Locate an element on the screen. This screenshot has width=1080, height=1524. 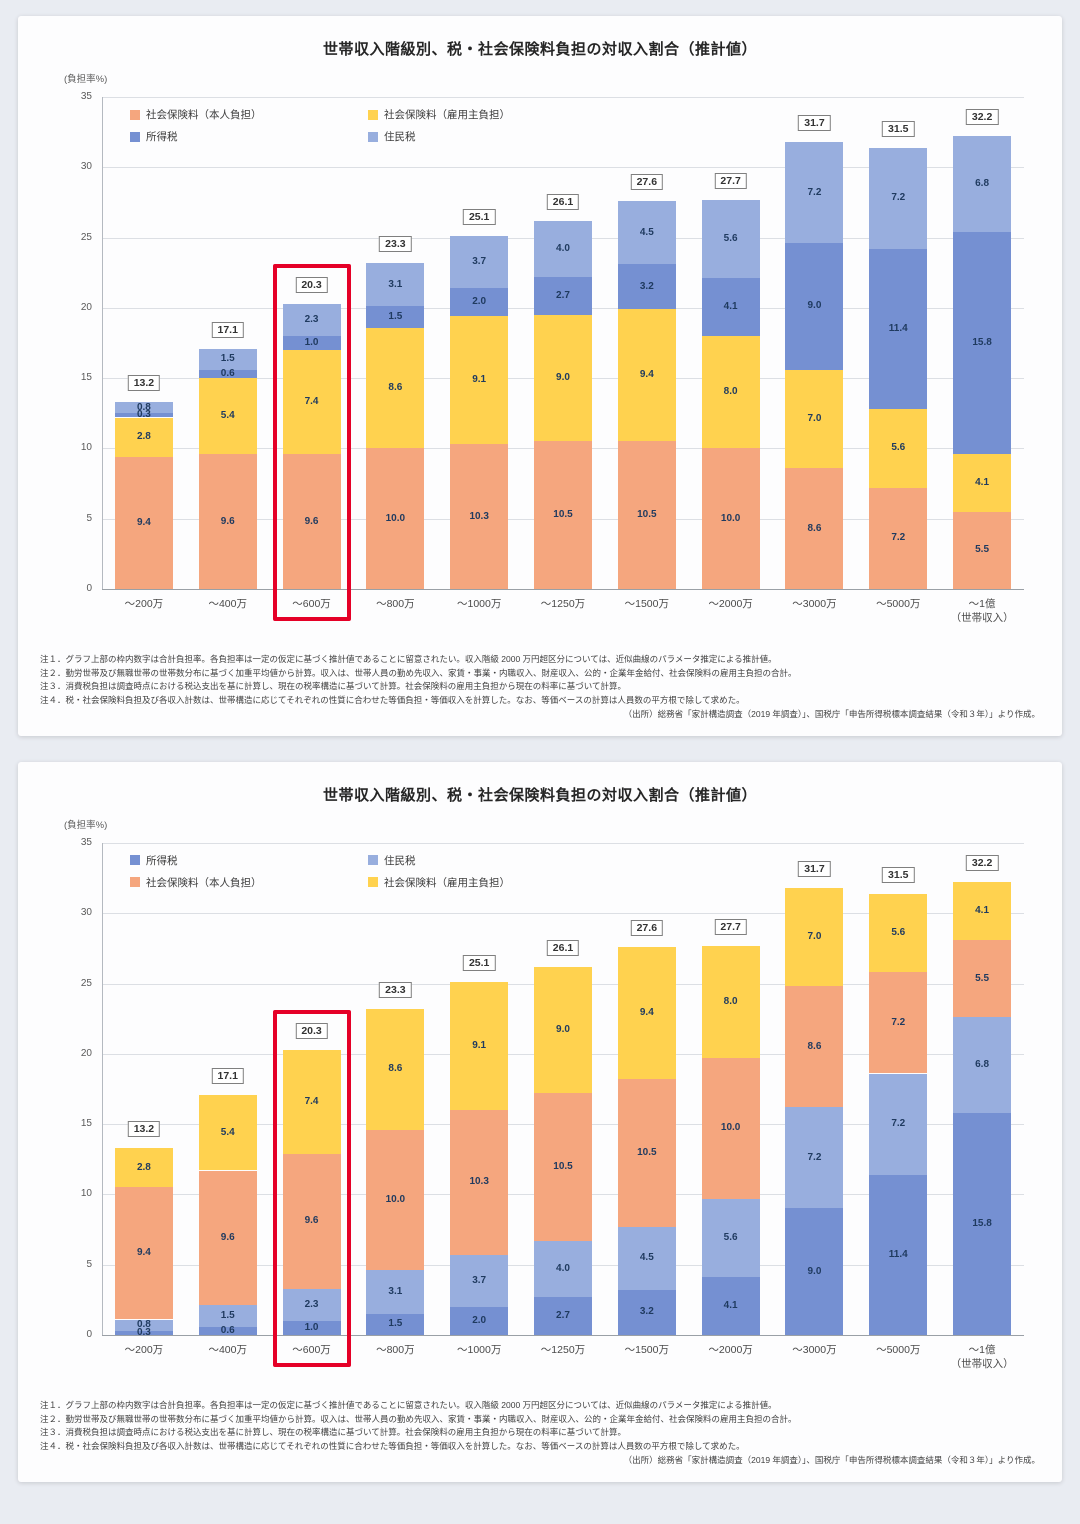
x-axis-category-label: ～2000万 is located at coordinates (730, 604).